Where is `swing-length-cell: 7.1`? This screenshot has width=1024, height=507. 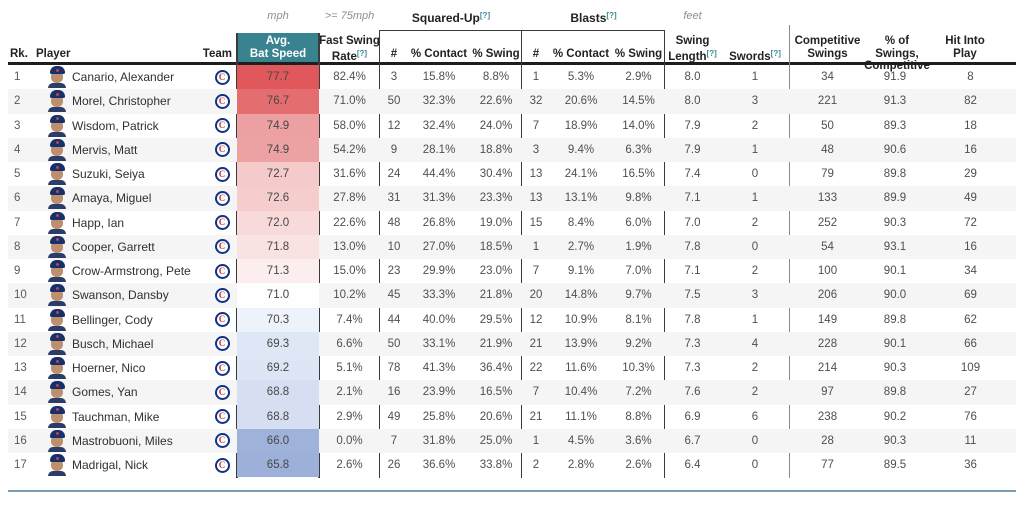 swing-length-cell: 7.1 is located at coordinates (692, 198).